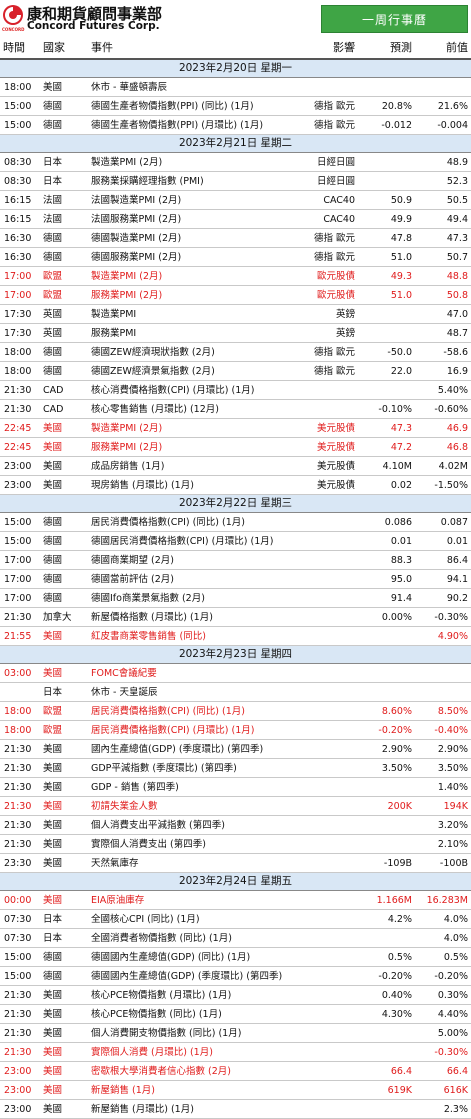  I want to click on cell-event: 德國ZEW經濟景氣指數 (2月), so click(193, 371).